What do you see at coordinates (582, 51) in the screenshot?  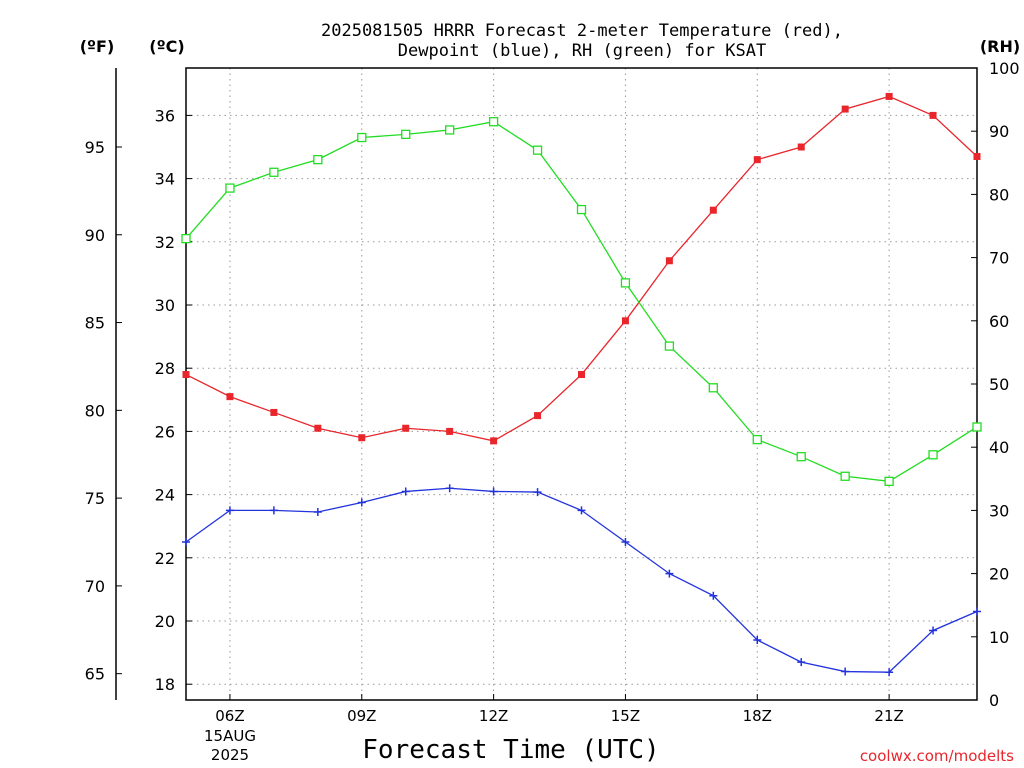 I see `chart-title-line2: Dewpoint (blue), RH (green) for KSAT` at bounding box center [582, 51].